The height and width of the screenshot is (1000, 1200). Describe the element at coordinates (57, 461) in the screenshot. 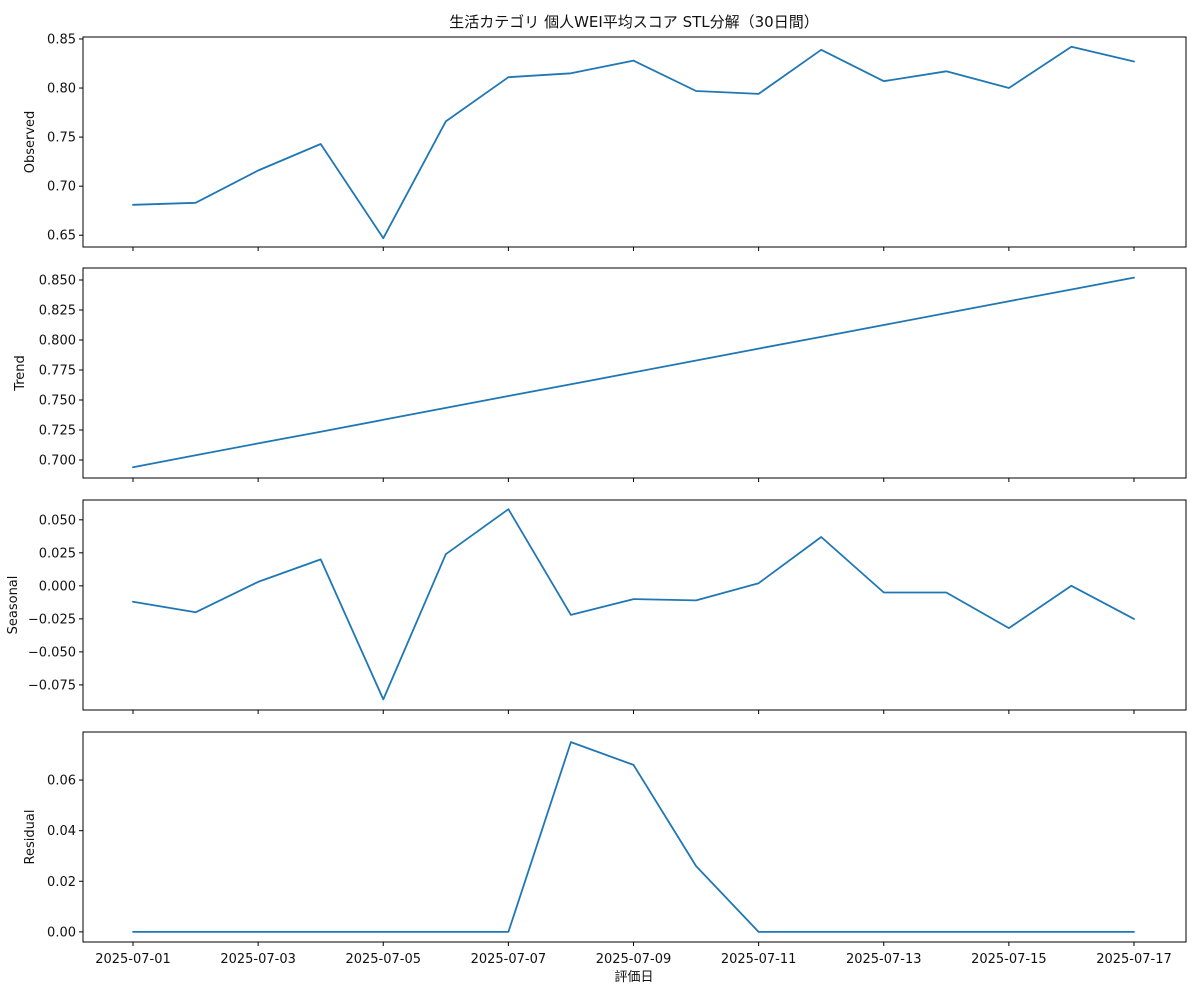

I see `trend-ytick-label: 0.700` at that location.